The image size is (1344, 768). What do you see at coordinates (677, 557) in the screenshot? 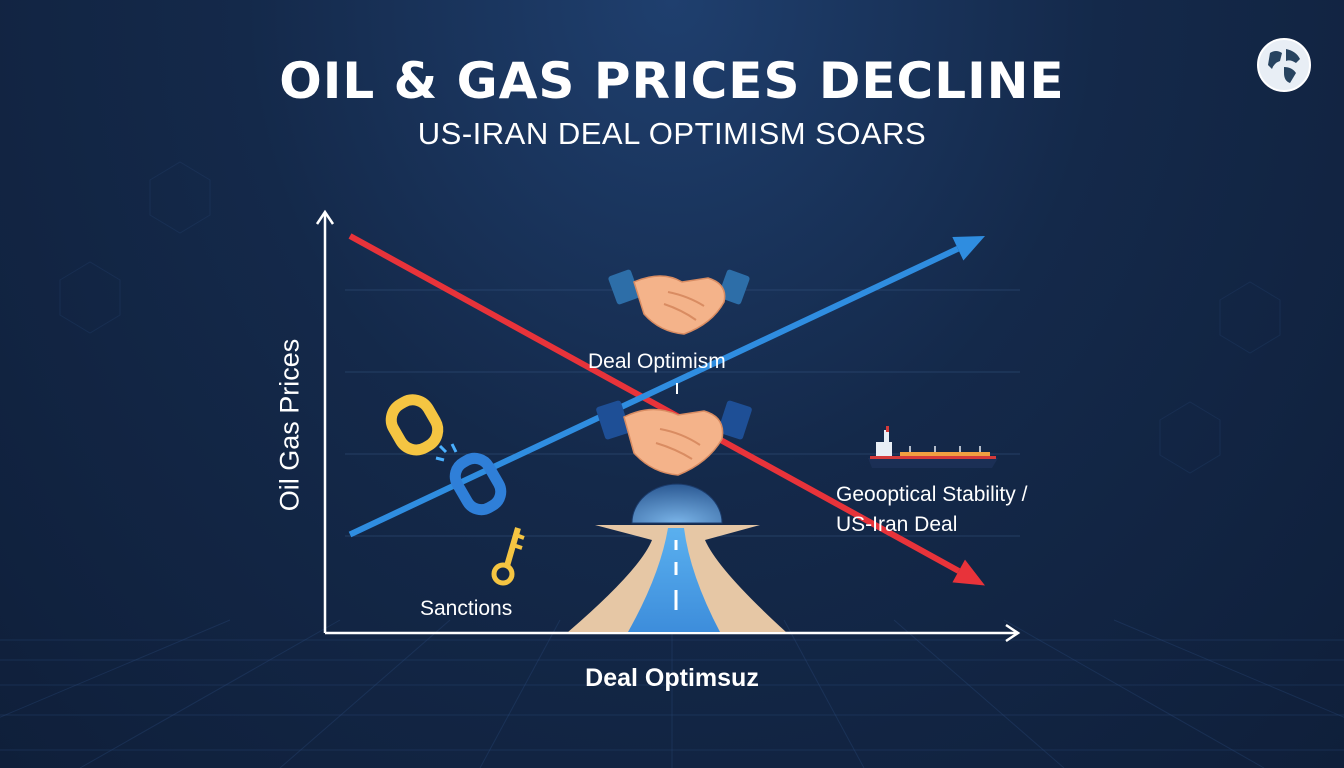
I see `road-icon` at bounding box center [677, 557].